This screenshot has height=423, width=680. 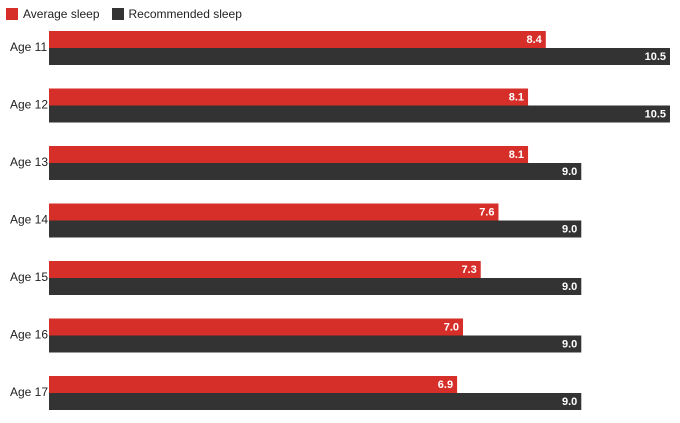 I want to click on legend-swatch-average-sleep, so click(x=12, y=14).